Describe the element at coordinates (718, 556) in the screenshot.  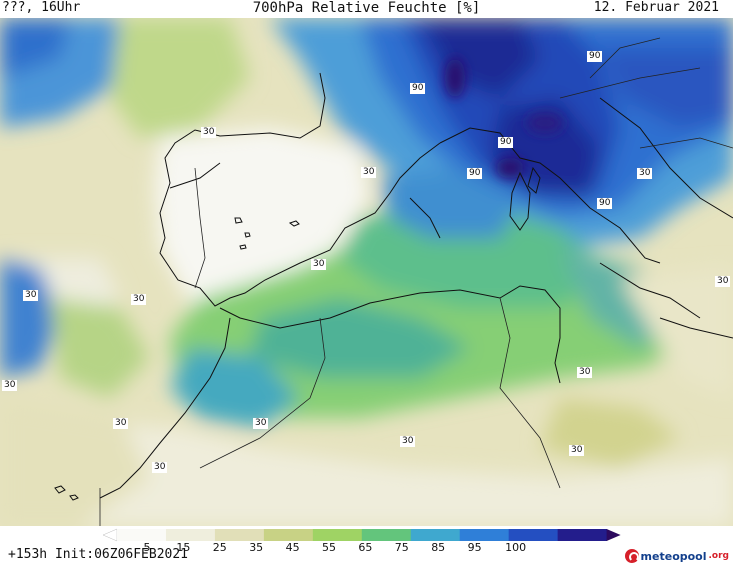
I see `logo-tld: .org` at that location.